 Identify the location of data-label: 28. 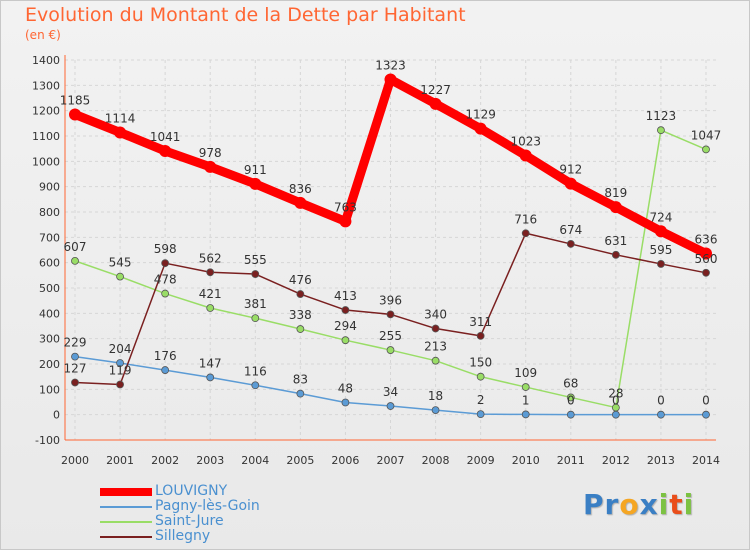
(615, 394).